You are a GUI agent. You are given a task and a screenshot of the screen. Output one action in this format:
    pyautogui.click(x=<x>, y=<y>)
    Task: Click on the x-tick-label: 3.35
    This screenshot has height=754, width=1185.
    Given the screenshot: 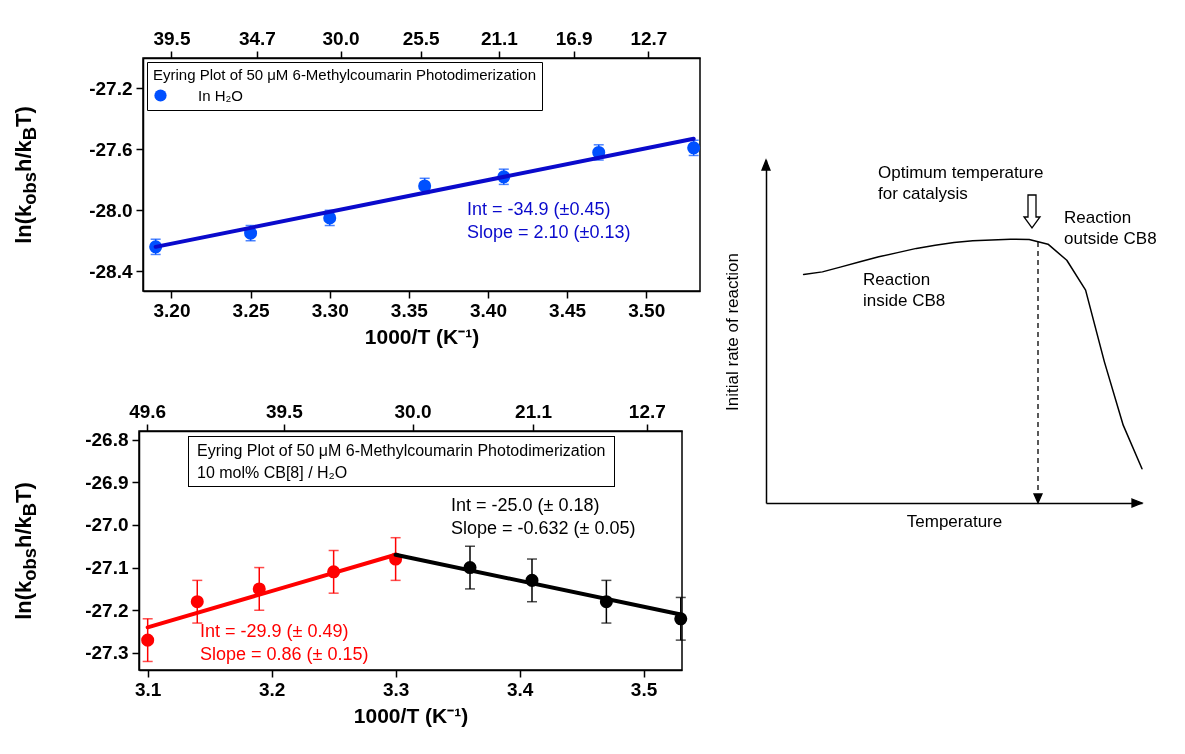 What is the action you would take?
    pyautogui.click(x=409, y=310)
    